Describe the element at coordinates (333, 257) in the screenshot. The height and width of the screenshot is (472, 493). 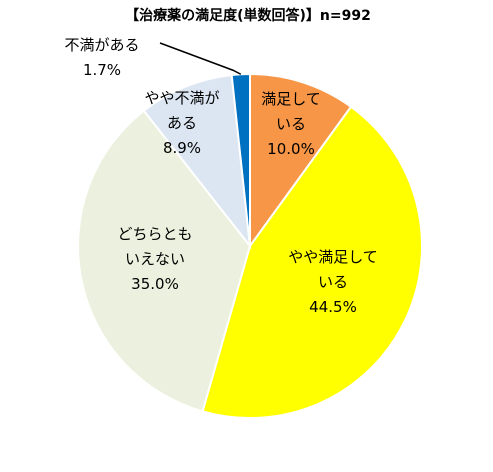
I see `slice-category-label: やや満足して` at that location.